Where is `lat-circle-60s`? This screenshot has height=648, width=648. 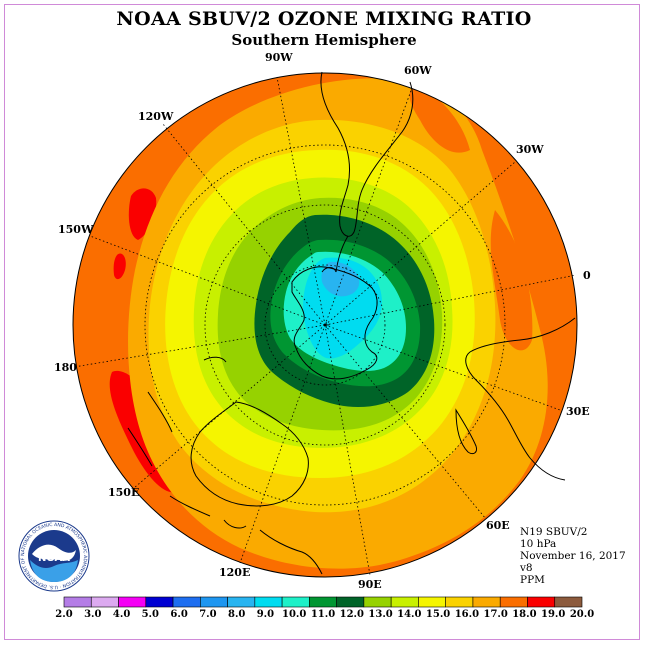
lat-circle-60s is located at coordinates (325, 325).